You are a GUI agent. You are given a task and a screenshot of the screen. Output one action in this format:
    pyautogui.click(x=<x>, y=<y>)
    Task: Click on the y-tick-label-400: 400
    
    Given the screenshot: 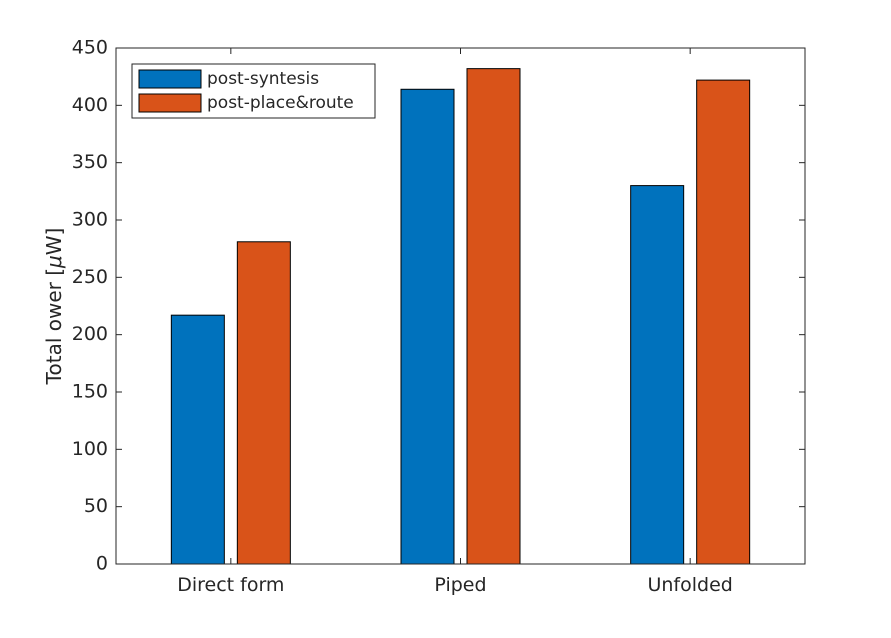 What is the action you would take?
    pyautogui.click(x=90, y=105)
    